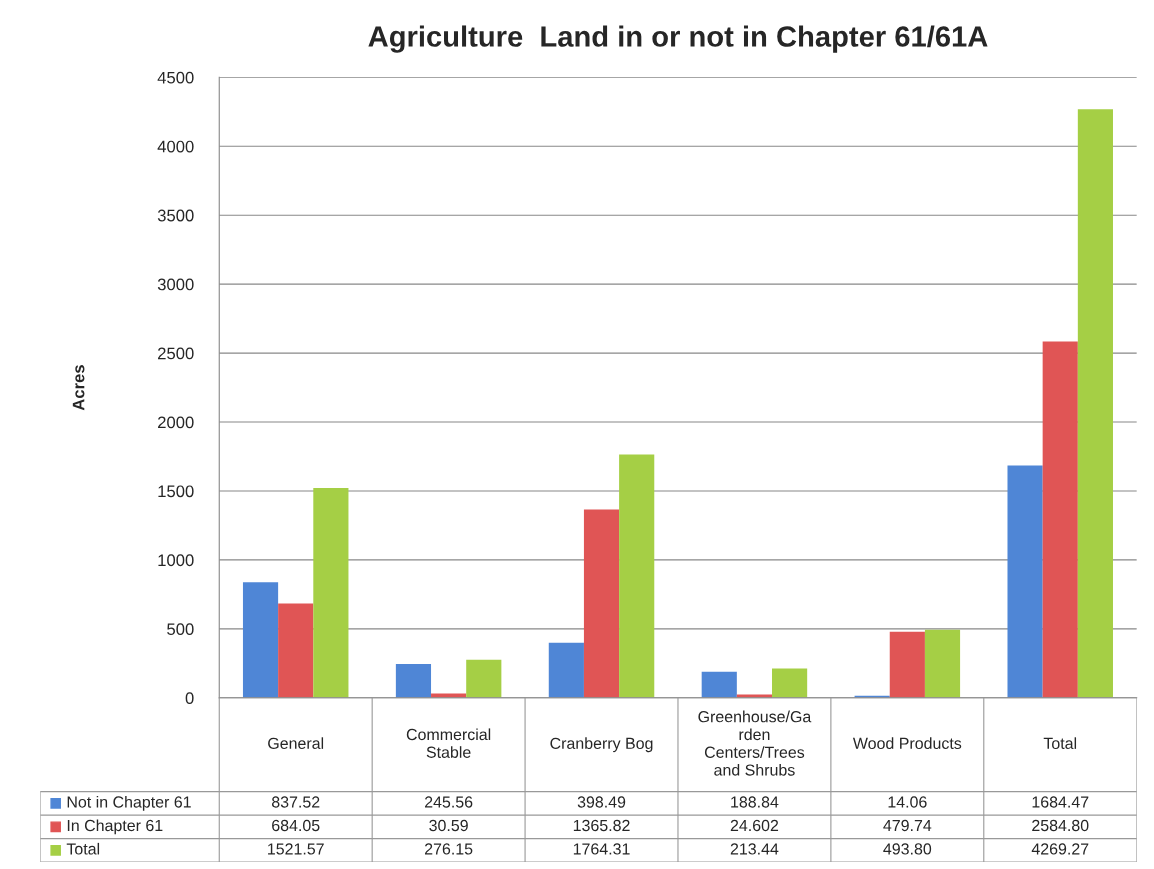 This screenshot has height=869, width=1154. Describe the element at coordinates (755, 743) in the screenshot. I see `x-tick-label: Greenhouse/Ga rden Centers/Trees and Shrubs` at that location.